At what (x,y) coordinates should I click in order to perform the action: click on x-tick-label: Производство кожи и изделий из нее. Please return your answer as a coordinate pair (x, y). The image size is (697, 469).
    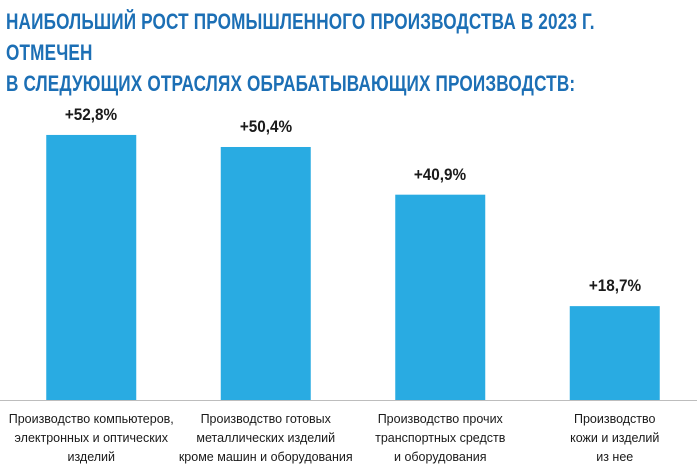
    Looking at the image, I should click on (615, 438).